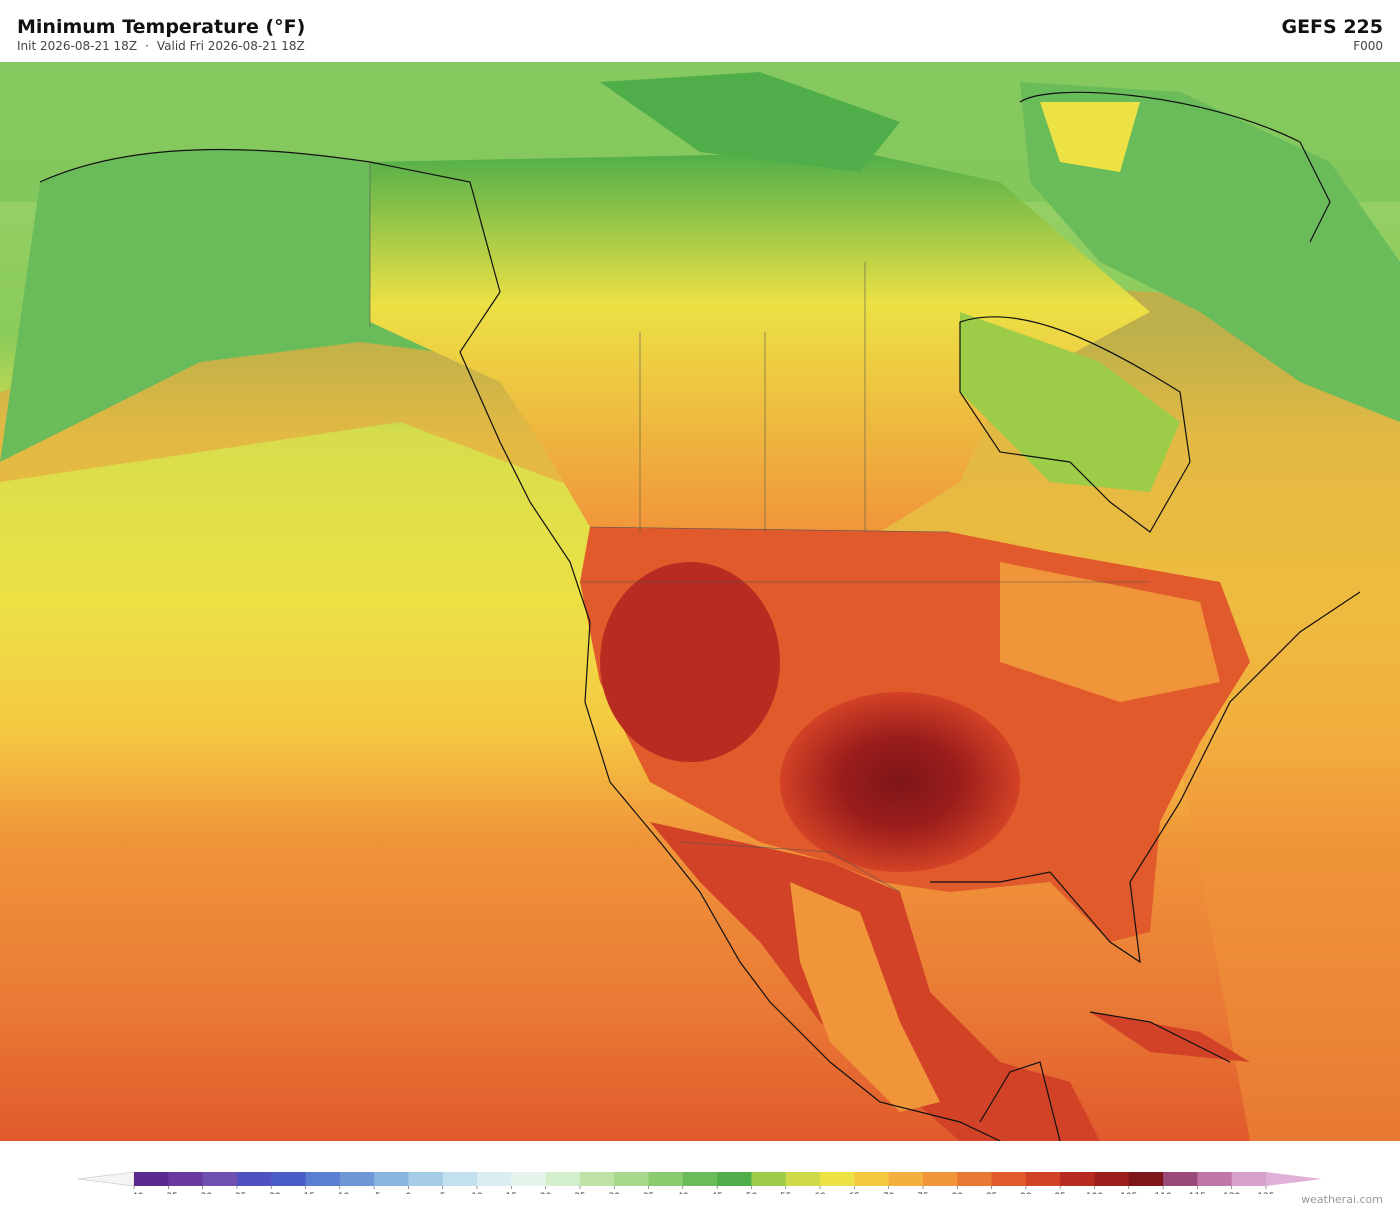 This screenshot has width=1400, height=1215. What do you see at coordinates (716, 1193) in the screenshot?
I see `colorbar-tick-label: 45` at bounding box center [716, 1193].